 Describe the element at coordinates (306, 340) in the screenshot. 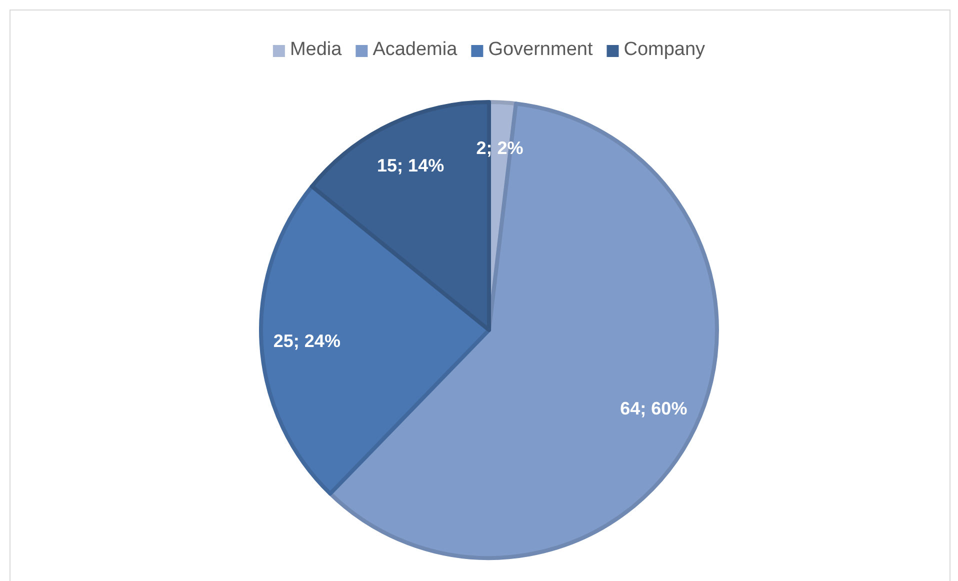

I see `data-label: 25; 24%` at that location.